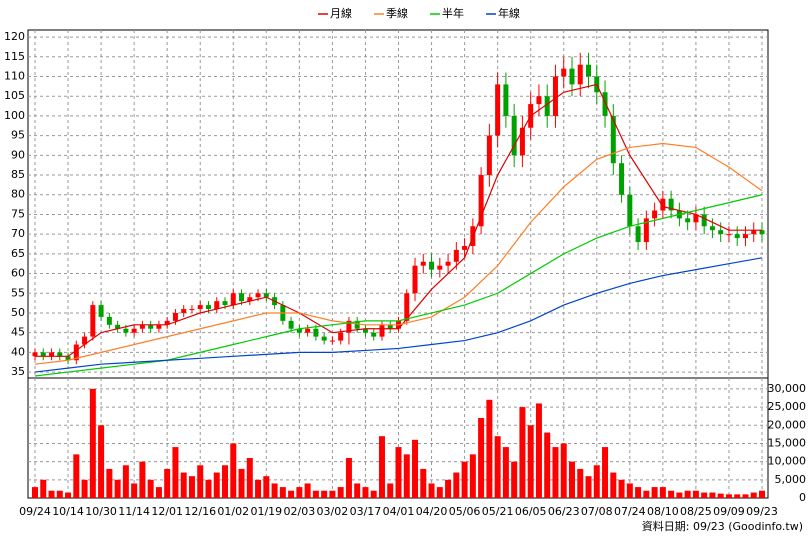  I want to click on x-tick-label: 09/23, so click(762, 511).